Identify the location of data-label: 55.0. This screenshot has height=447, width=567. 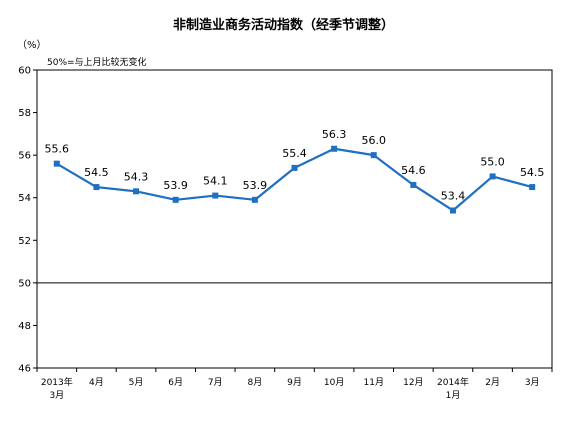
(492, 161).